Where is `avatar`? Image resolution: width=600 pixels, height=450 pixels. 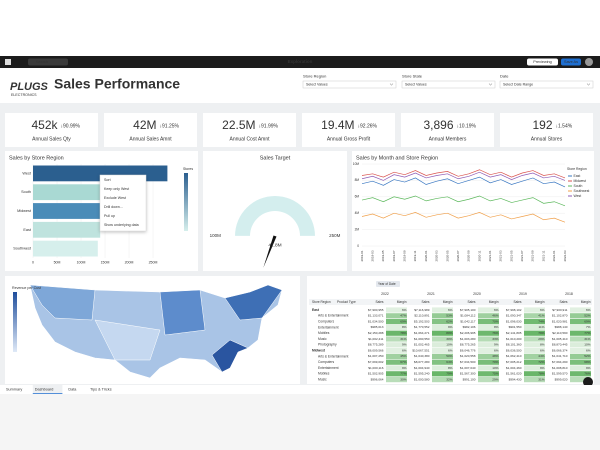 avatar is located at coordinates (589, 62).